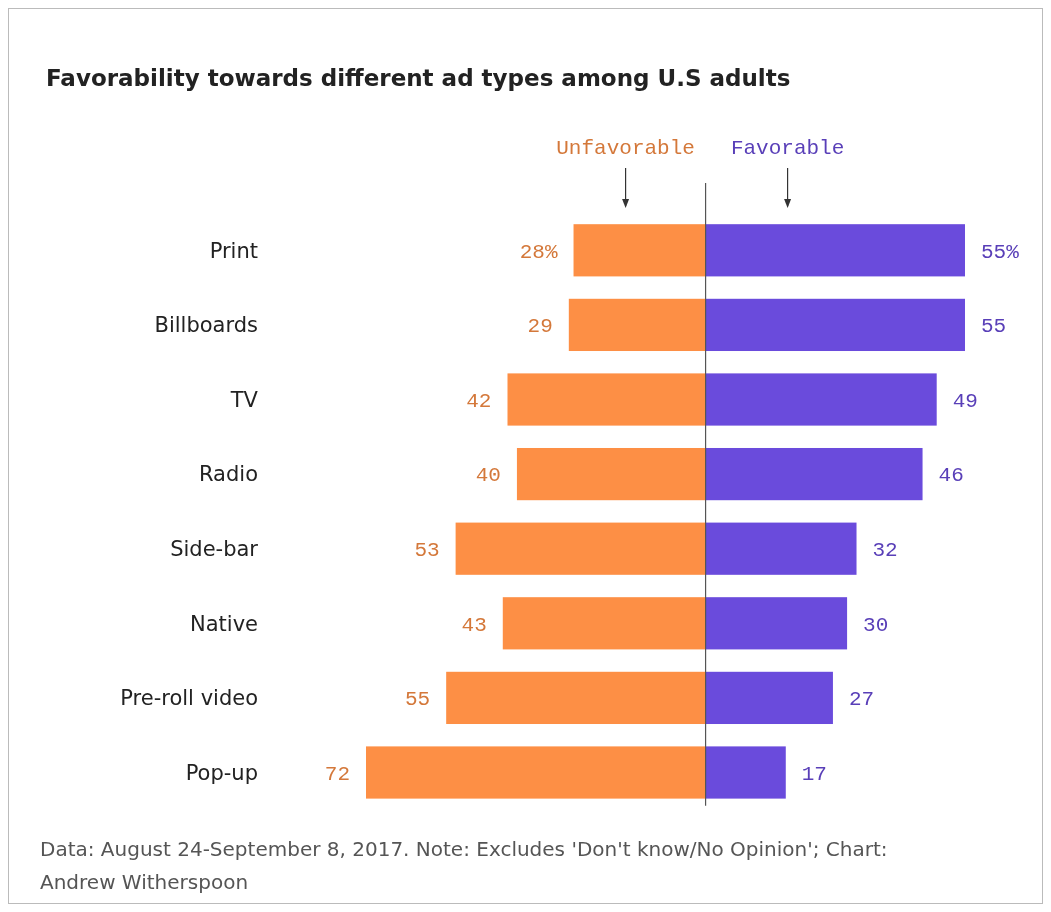 This screenshot has width=1051, height=912. What do you see at coordinates (214, 549) in the screenshot?
I see `y-tick-label: Side-bar` at bounding box center [214, 549].